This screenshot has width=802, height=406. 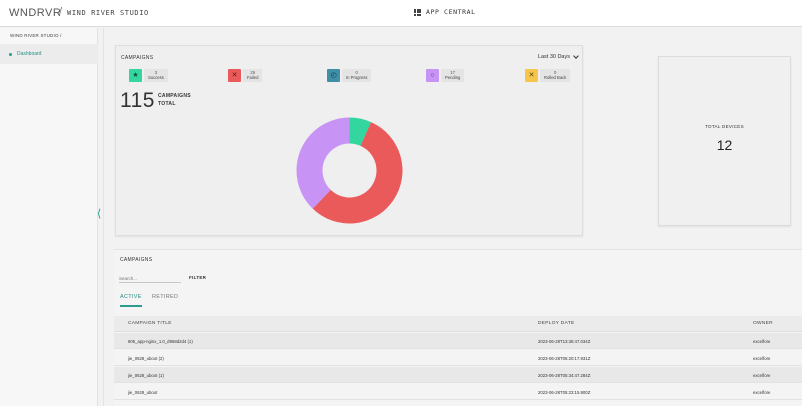 What do you see at coordinates (451, 12) in the screenshot?
I see `app-central-label: APP CENTRAL` at bounding box center [451, 12].